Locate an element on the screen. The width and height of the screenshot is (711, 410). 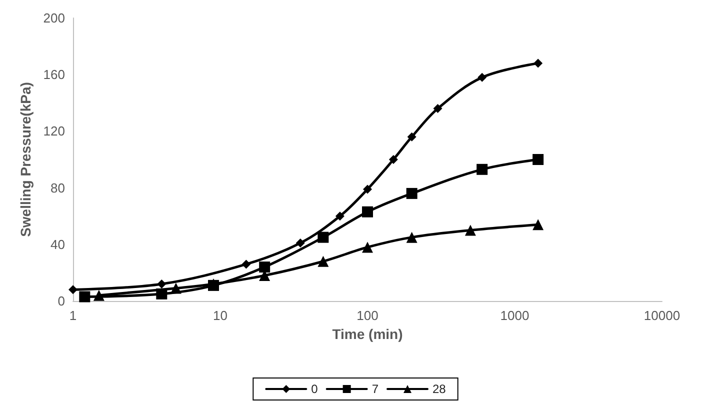
legend-label: 28 is located at coordinates (439, 389).